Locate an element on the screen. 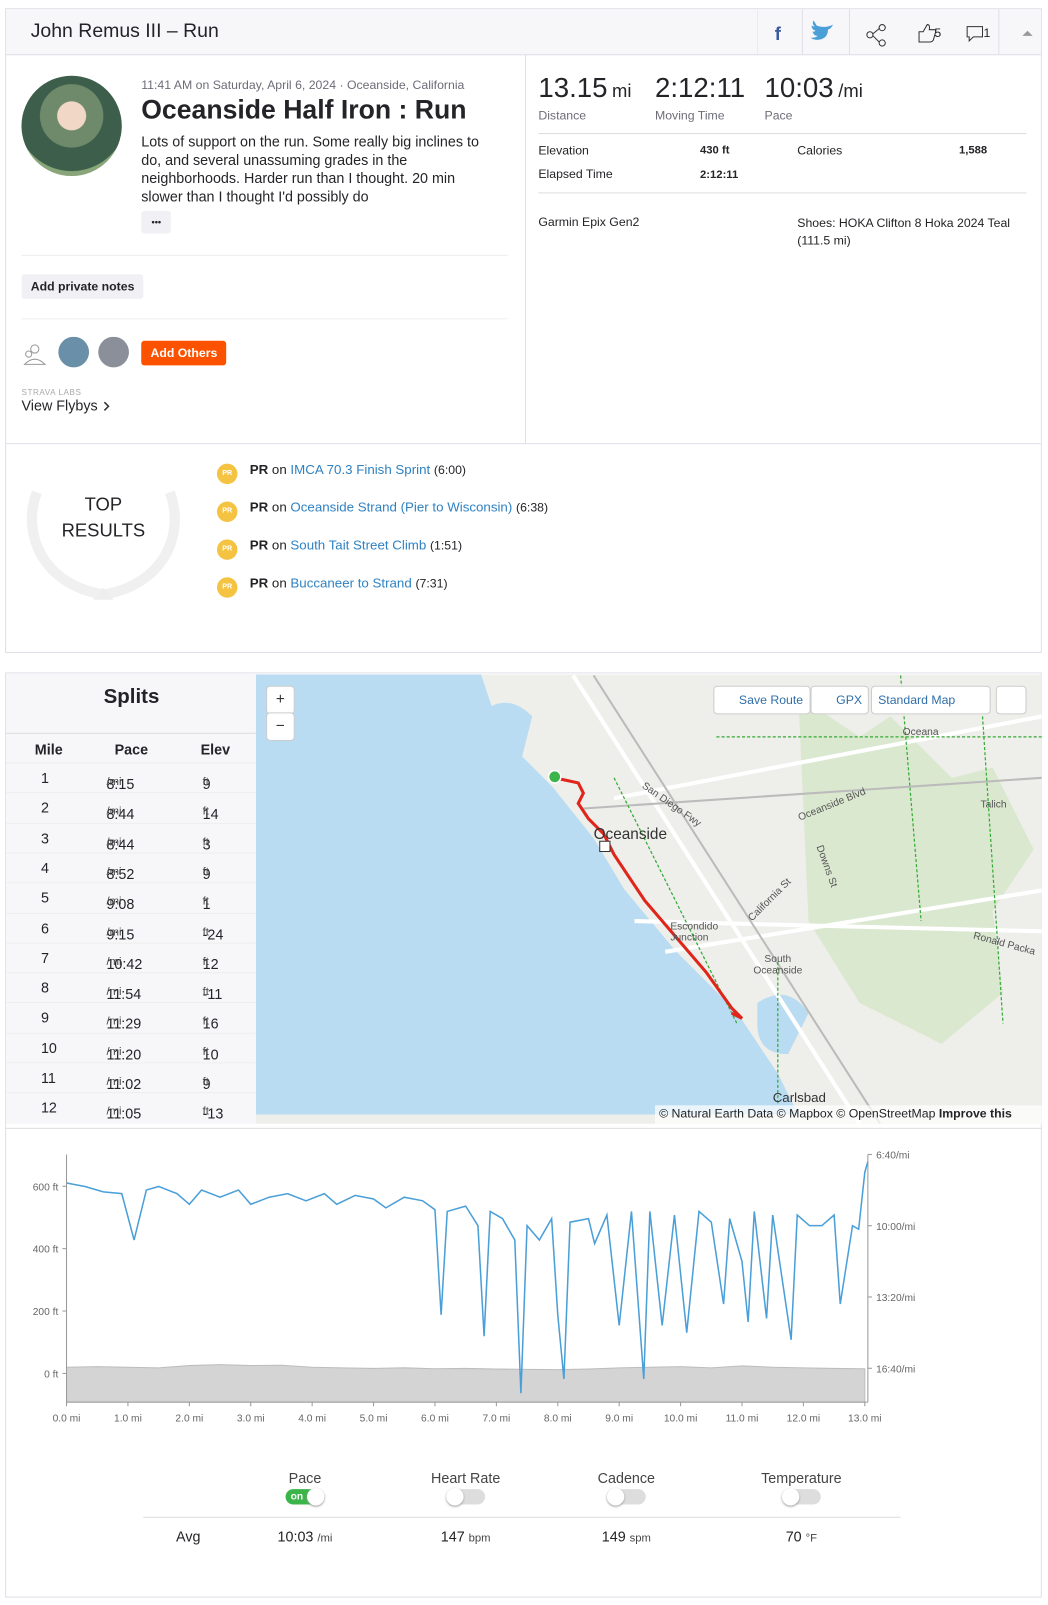 This screenshot has height=1605, width=1048. split-mile: 11 is located at coordinates (48, 1077).